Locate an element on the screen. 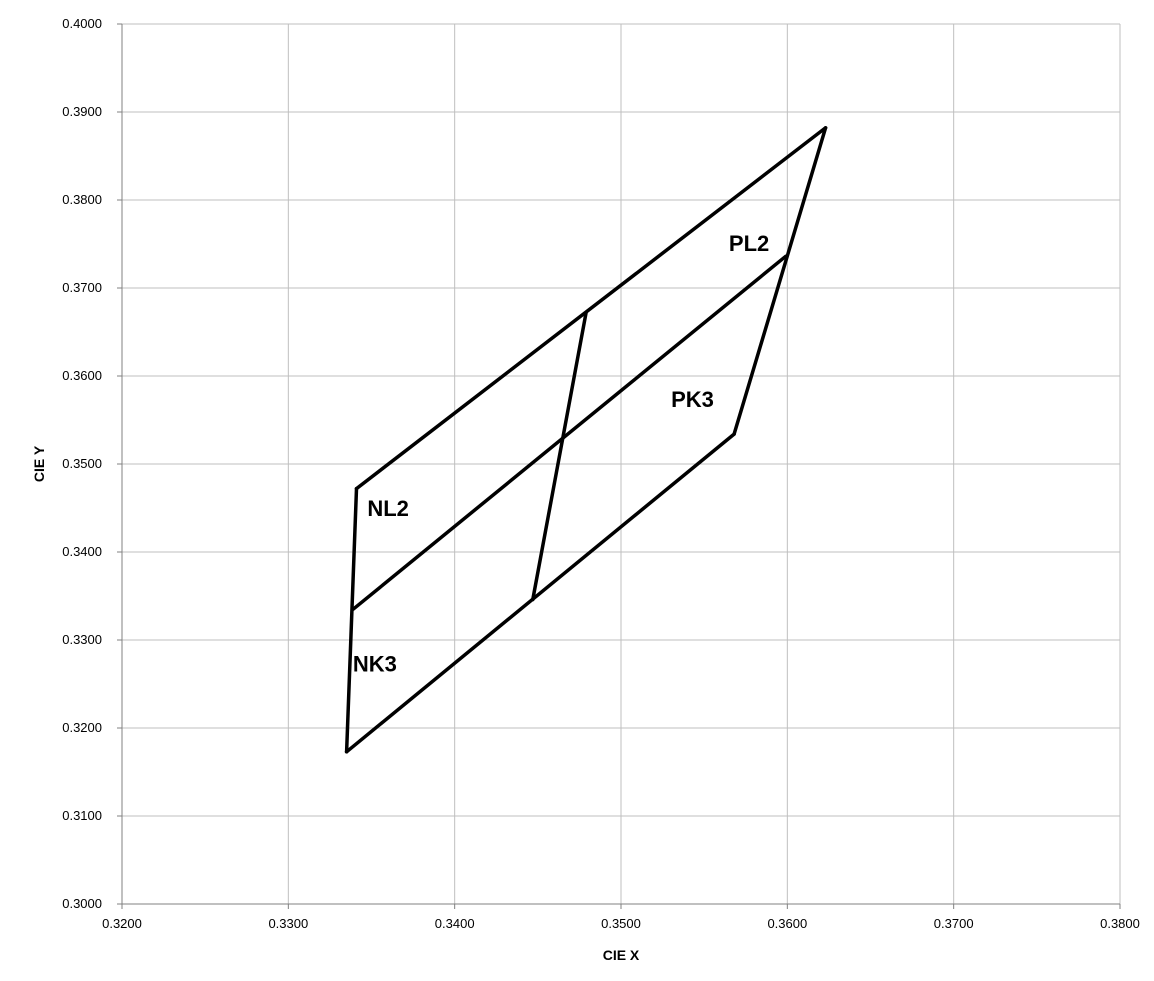 This screenshot has width=1154, height=981. y-tick-label: 0.4000 is located at coordinates (82, 23).